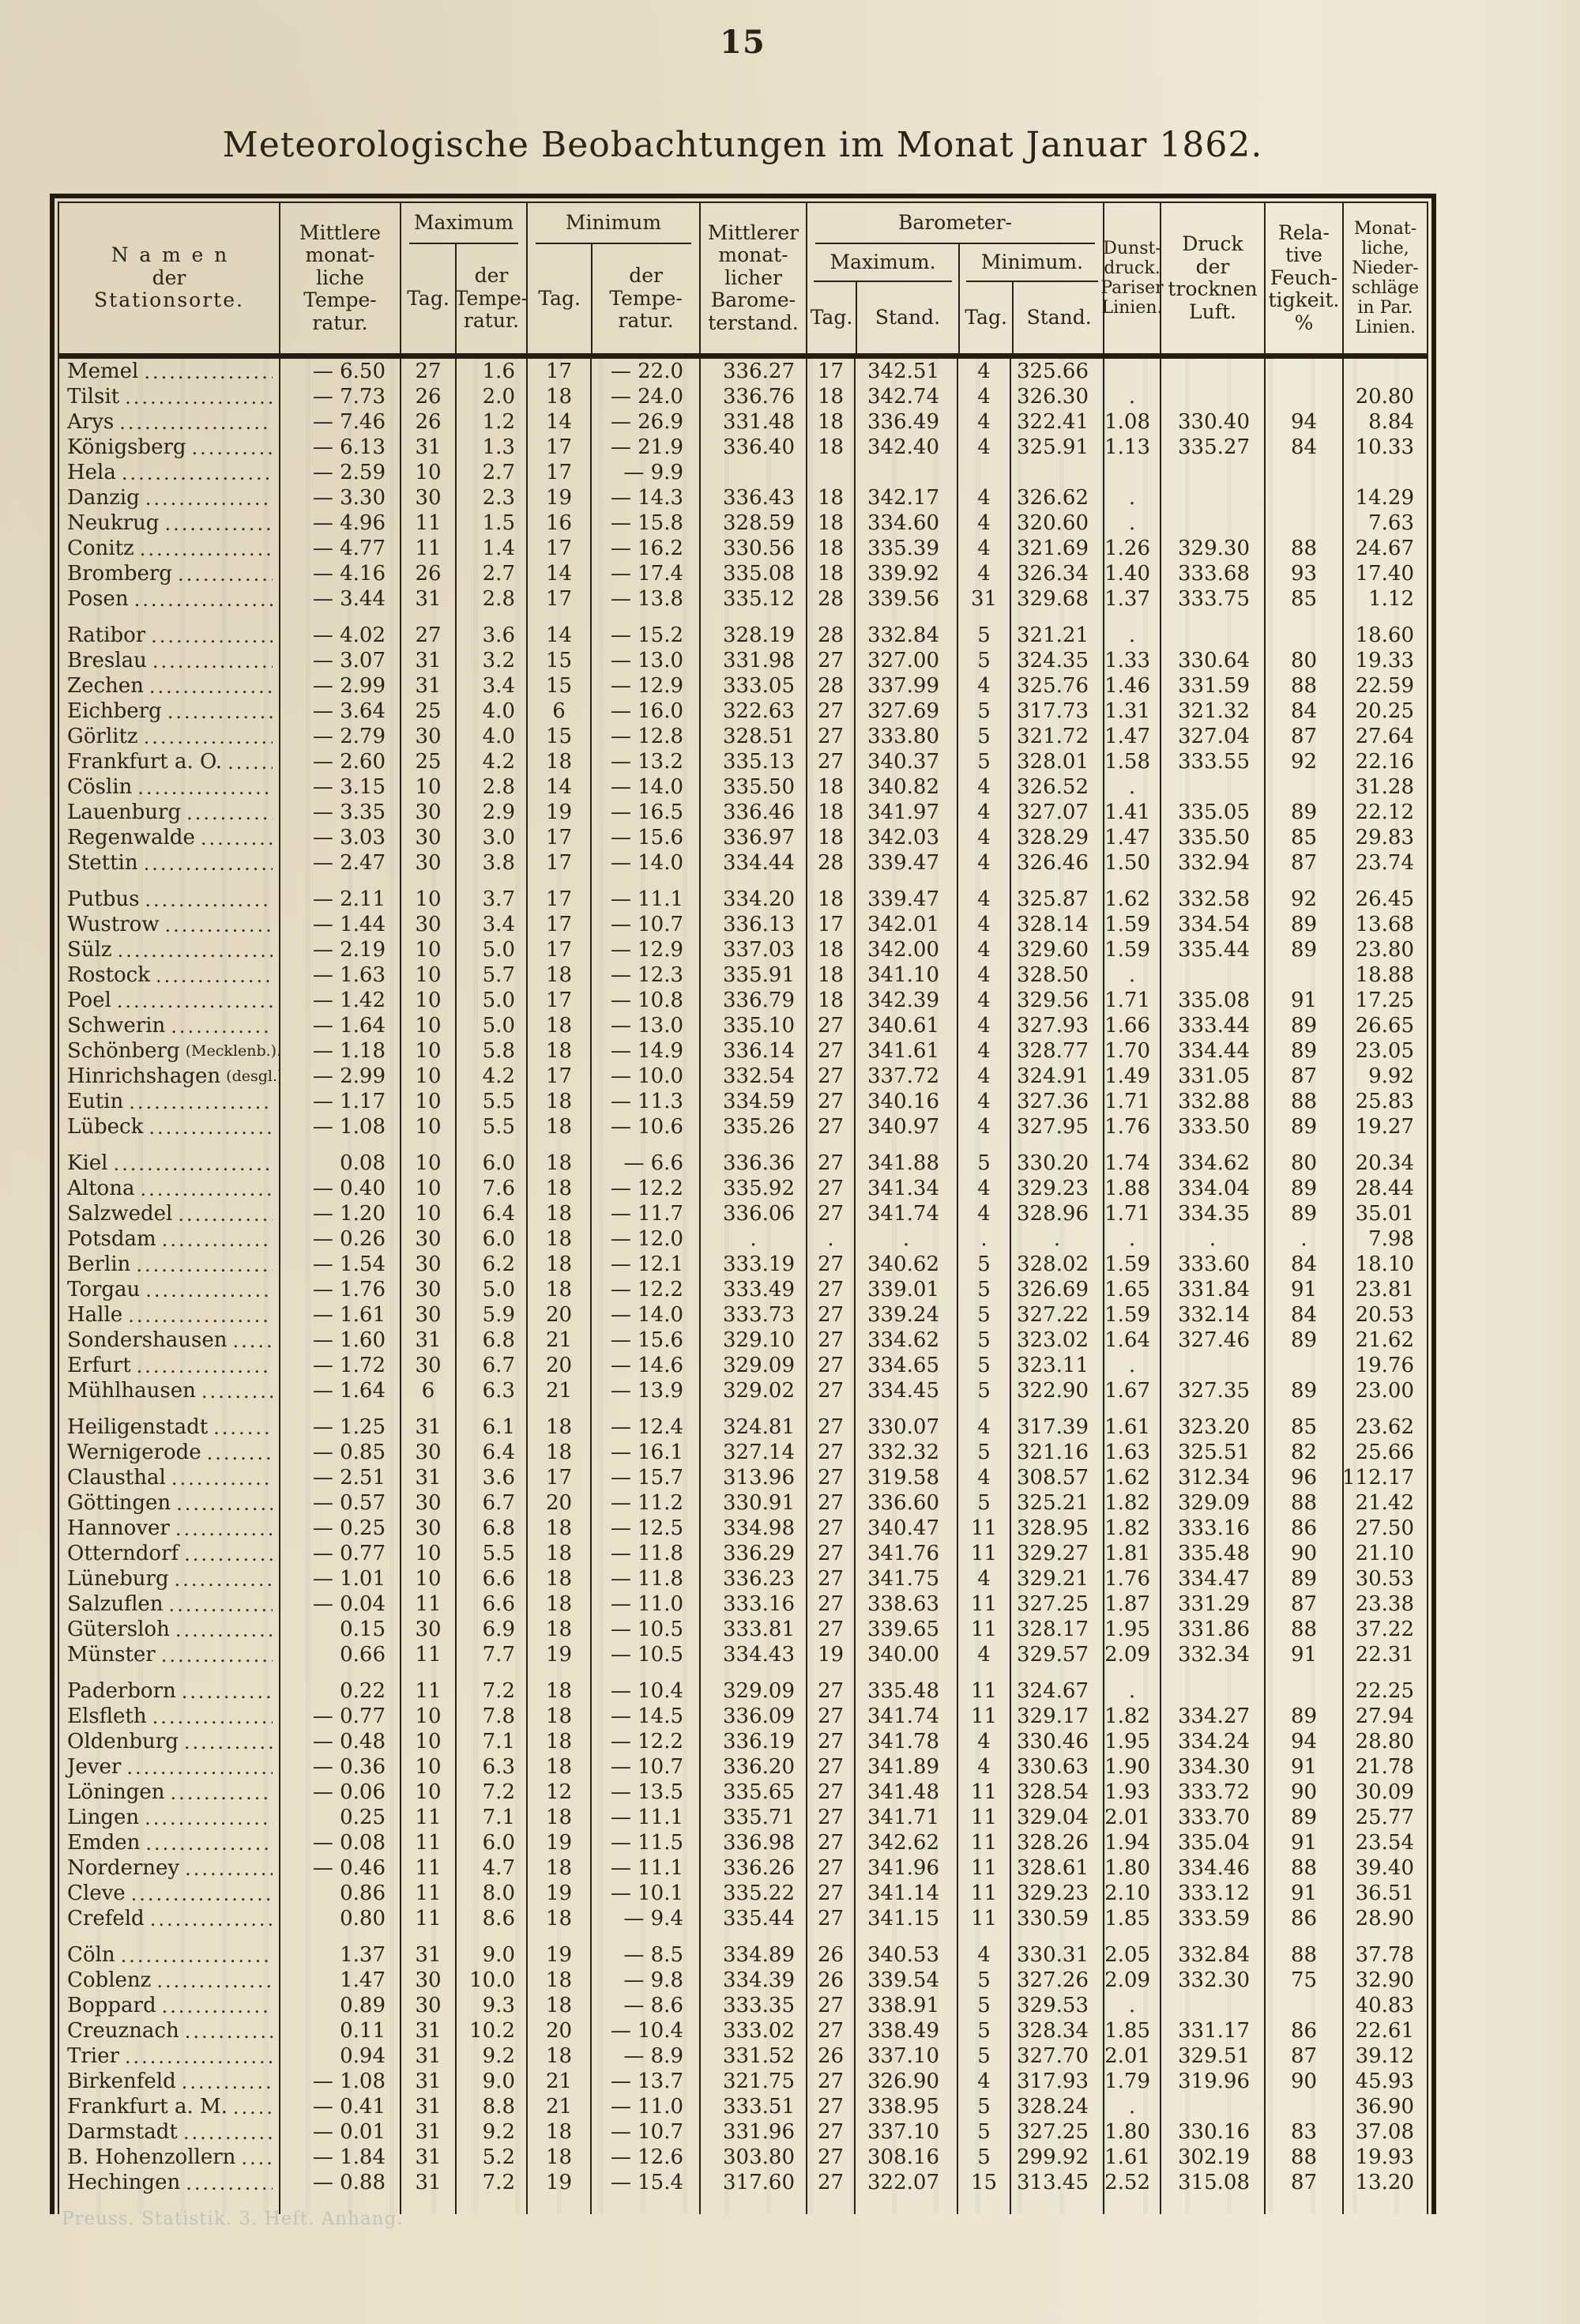  Describe the element at coordinates (1305, 548) in the screenshot. I see `table-cell-relative_humidity_pct: 88` at that location.